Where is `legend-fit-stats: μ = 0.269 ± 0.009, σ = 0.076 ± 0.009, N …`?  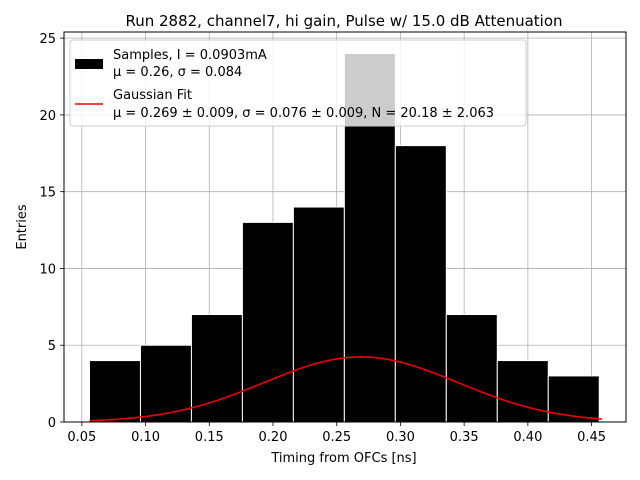 legend-fit-stats: μ = 0.269 ± 0.009, σ = 0.076 ± 0.009, N … is located at coordinates (303, 113).